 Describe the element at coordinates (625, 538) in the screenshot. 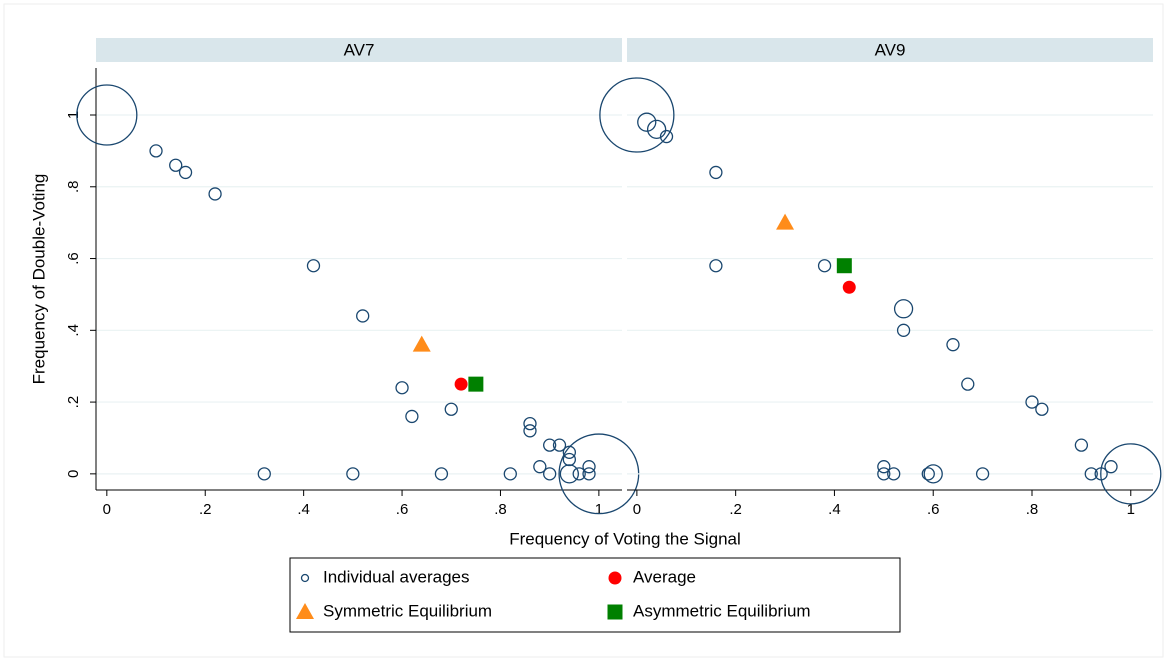

I see `x-axis-label: Frequency of Voting the Signal` at that location.